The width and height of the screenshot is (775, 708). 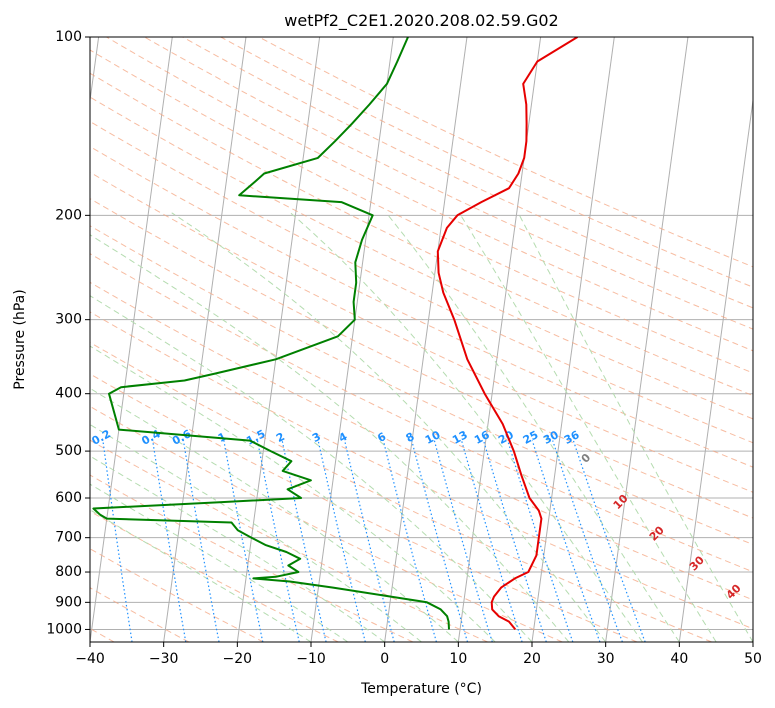 I want to click on y-tick-label: 400, so click(x=68, y=394).